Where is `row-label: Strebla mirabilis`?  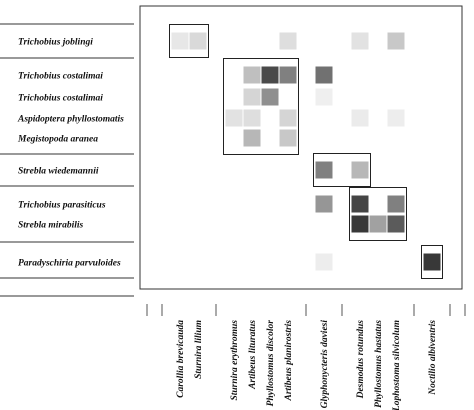 row-label: Strebla mirabilis is located at coordinates (50, 226).